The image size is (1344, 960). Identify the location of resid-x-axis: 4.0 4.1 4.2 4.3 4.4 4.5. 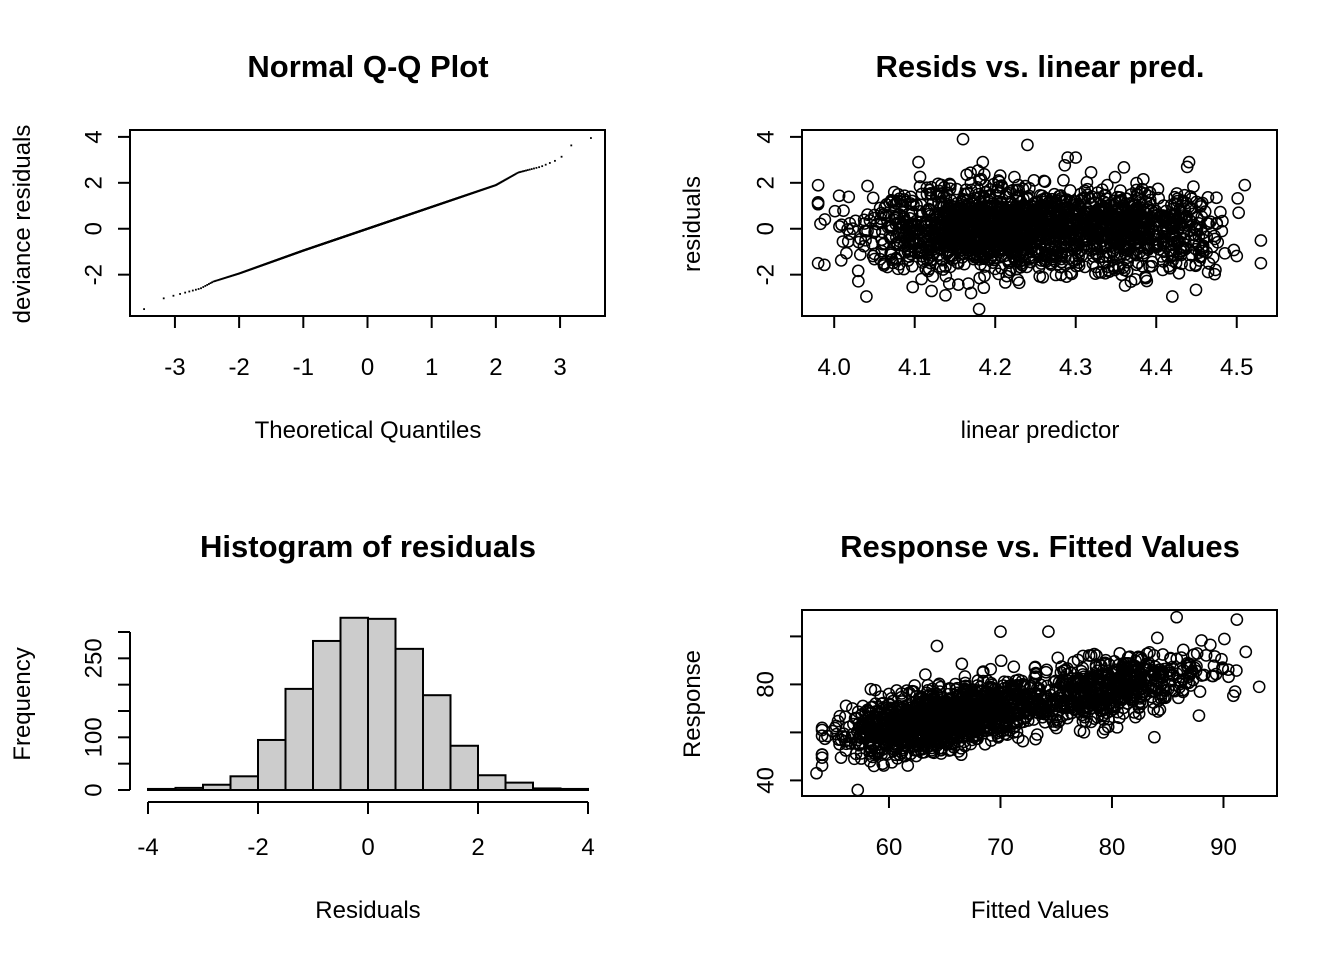
(1035, 348).